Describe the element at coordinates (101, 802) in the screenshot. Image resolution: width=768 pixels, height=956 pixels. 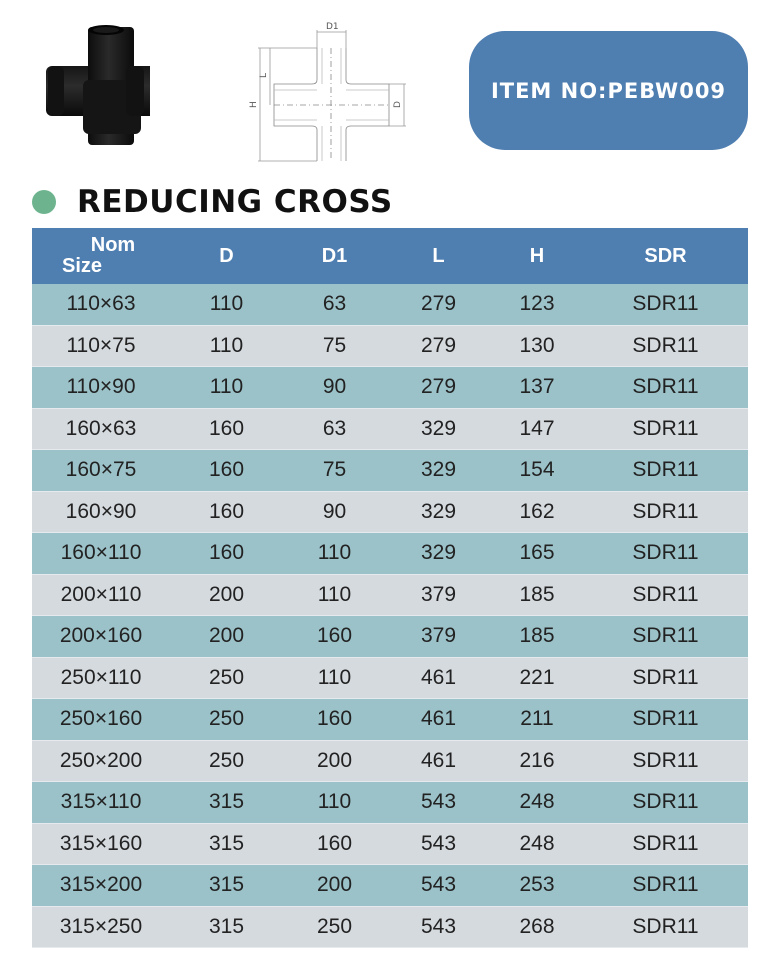
I see `cell-nom: 315×110` at that location.